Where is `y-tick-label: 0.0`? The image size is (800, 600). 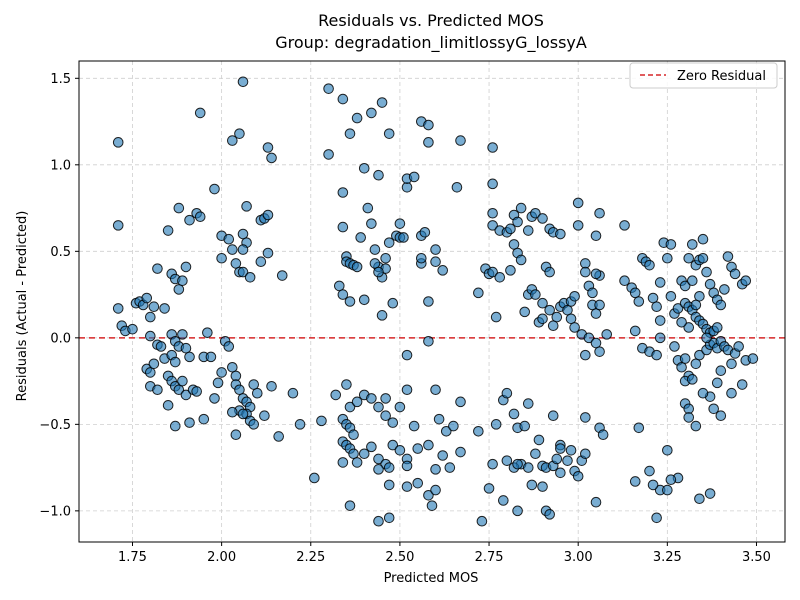 y-tick-label: 0.0 is located at coordinates (60, 338).